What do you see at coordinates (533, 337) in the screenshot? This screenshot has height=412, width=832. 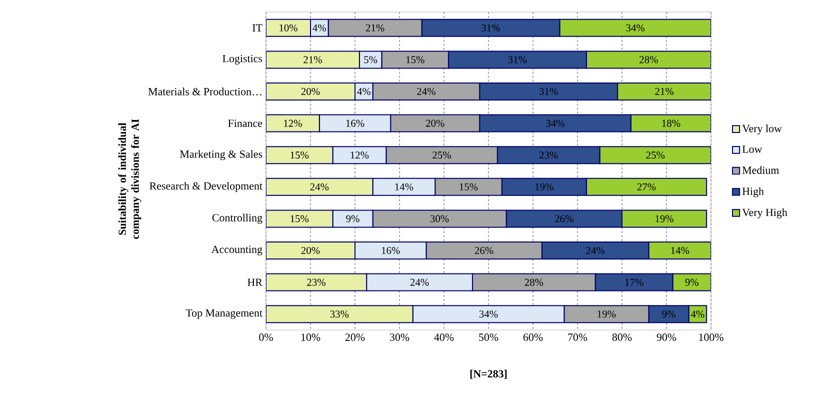 I see `x-tick-label: 60%` at bounding box center [533, 337].